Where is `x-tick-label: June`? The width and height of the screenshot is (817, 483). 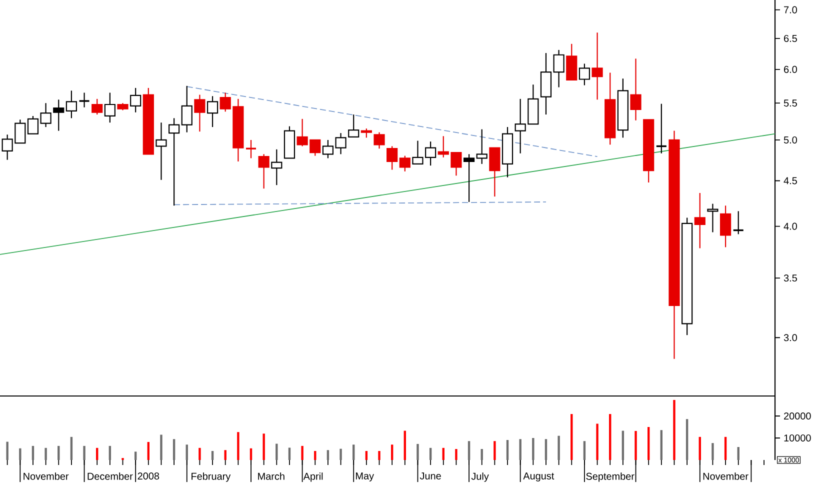 x-tick-label: June is located at coordinates (430, 476).